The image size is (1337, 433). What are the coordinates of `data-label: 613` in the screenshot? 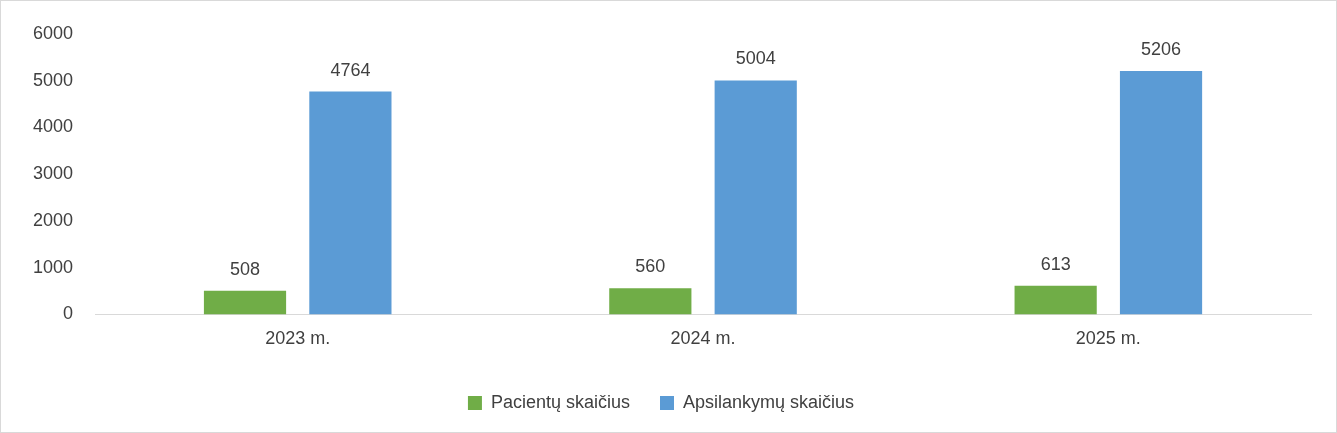 It's located at (1055, 263).